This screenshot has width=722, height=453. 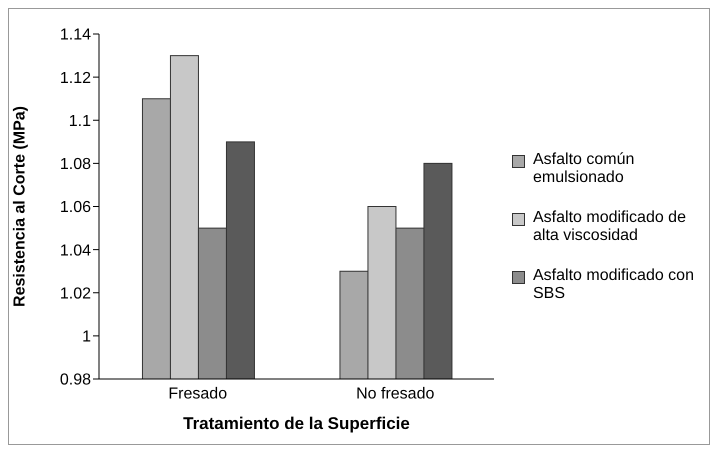 What do you see at coordinates (76, 251) in the screenshot?
I see `y-tick-label: 1.04` at bounding box center [76, 251].